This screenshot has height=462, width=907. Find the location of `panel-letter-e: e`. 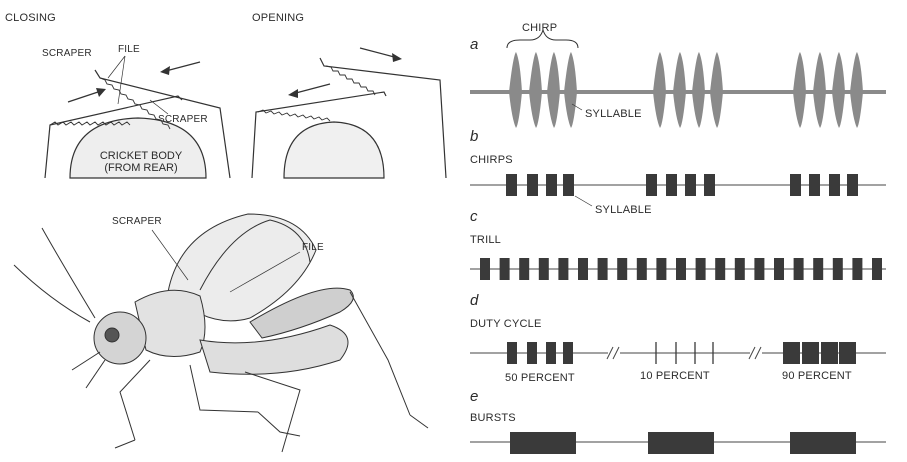

panel-letter-e: e is located at coordinates (474, 396).